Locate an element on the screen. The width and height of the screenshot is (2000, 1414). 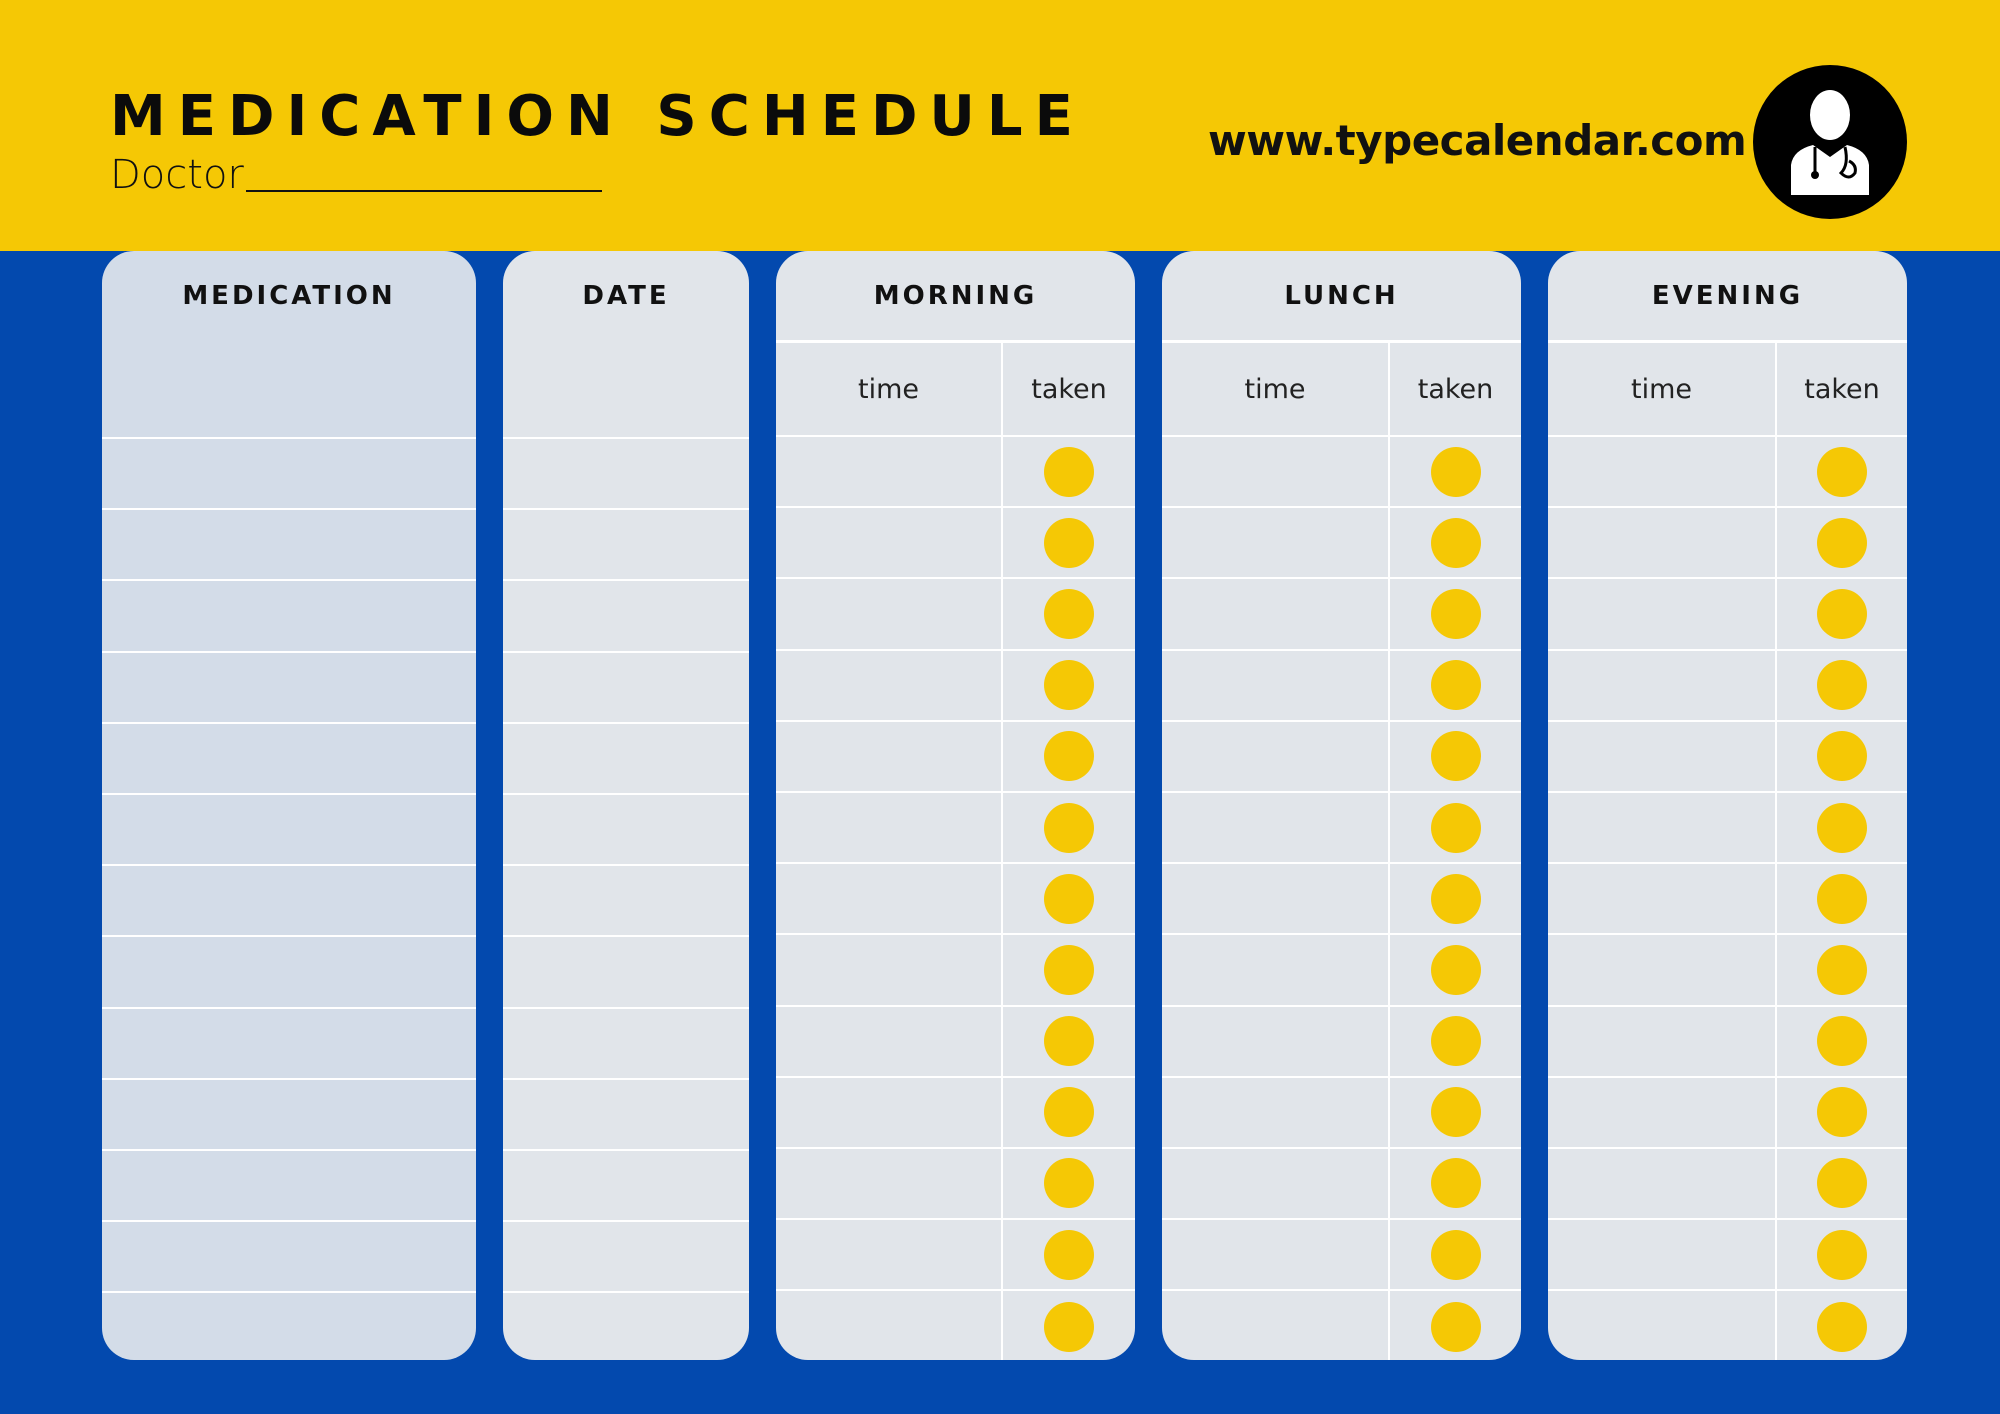
doctor-field: Doctor is located at coordinates (356, 175).